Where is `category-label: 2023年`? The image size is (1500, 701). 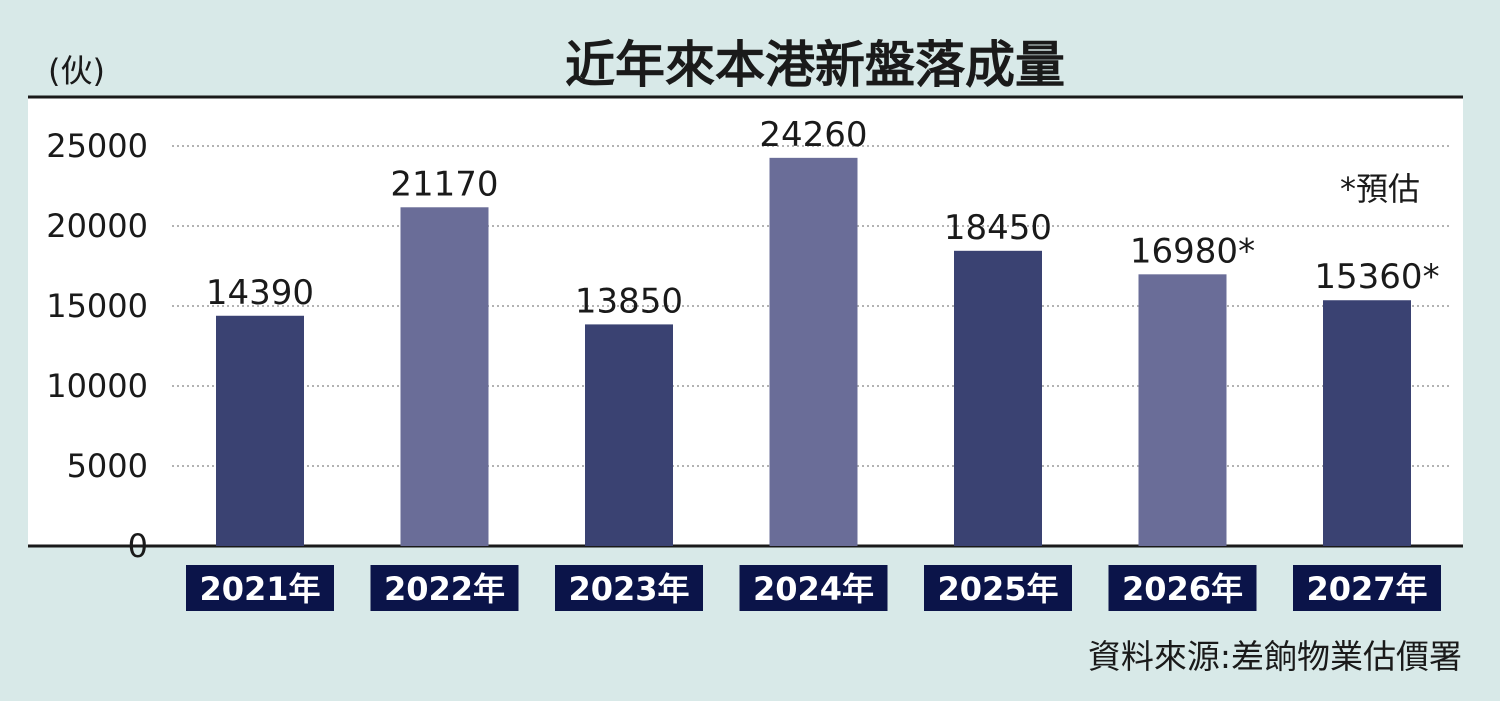 category-label: 2023年 is located at coordinates (628, 589).